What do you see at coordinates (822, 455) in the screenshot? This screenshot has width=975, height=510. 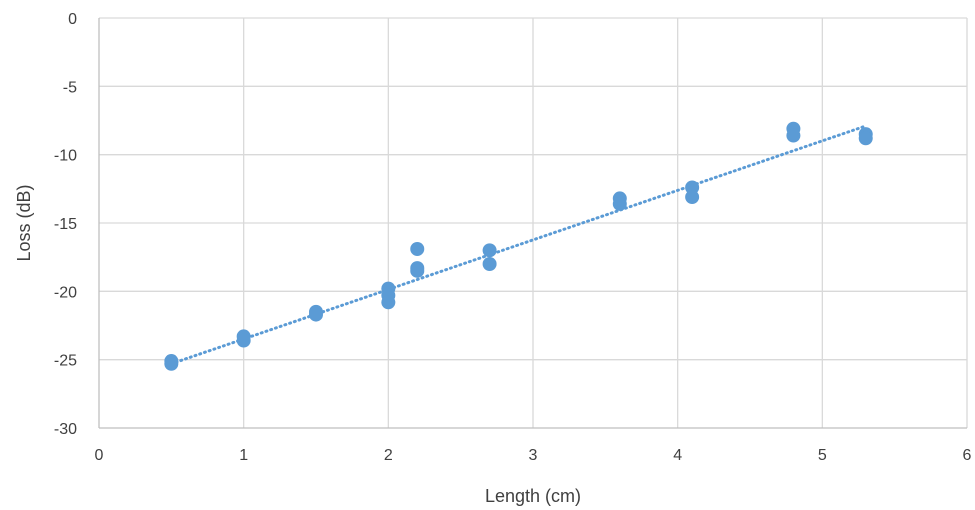 I see `x-tick-label: 5` at bounding box center [822, 455].